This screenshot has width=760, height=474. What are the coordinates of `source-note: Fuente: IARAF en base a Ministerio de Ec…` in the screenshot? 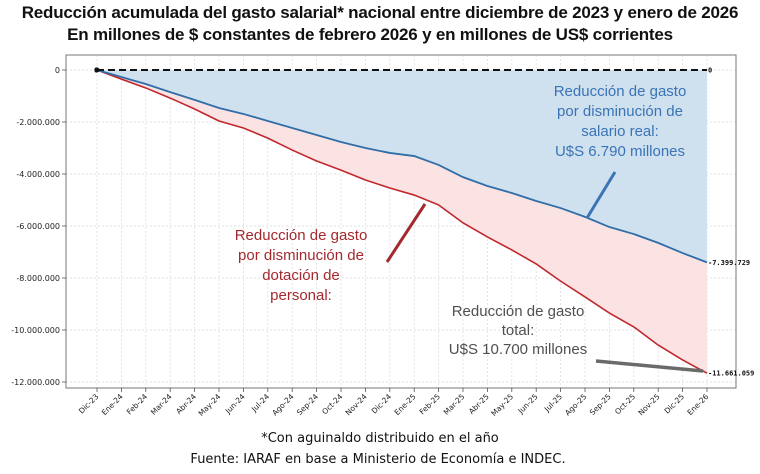 It's located at (378, 459).